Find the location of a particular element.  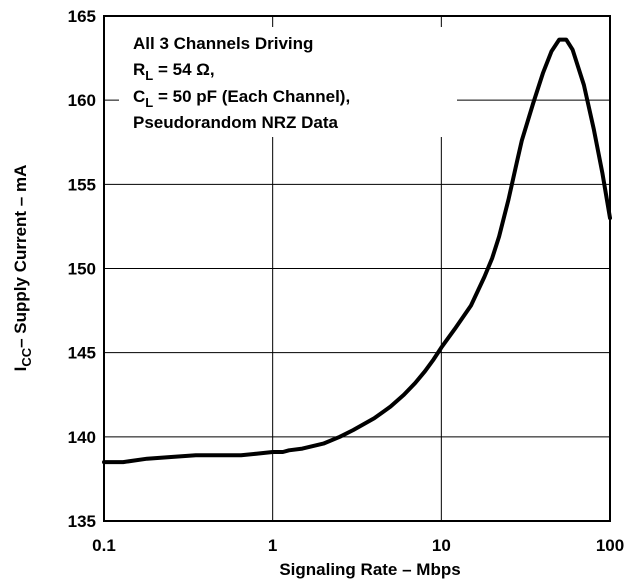

annotation-line-3: CL = 50 pF (Each Channel), is located at coordinates (241, 98).